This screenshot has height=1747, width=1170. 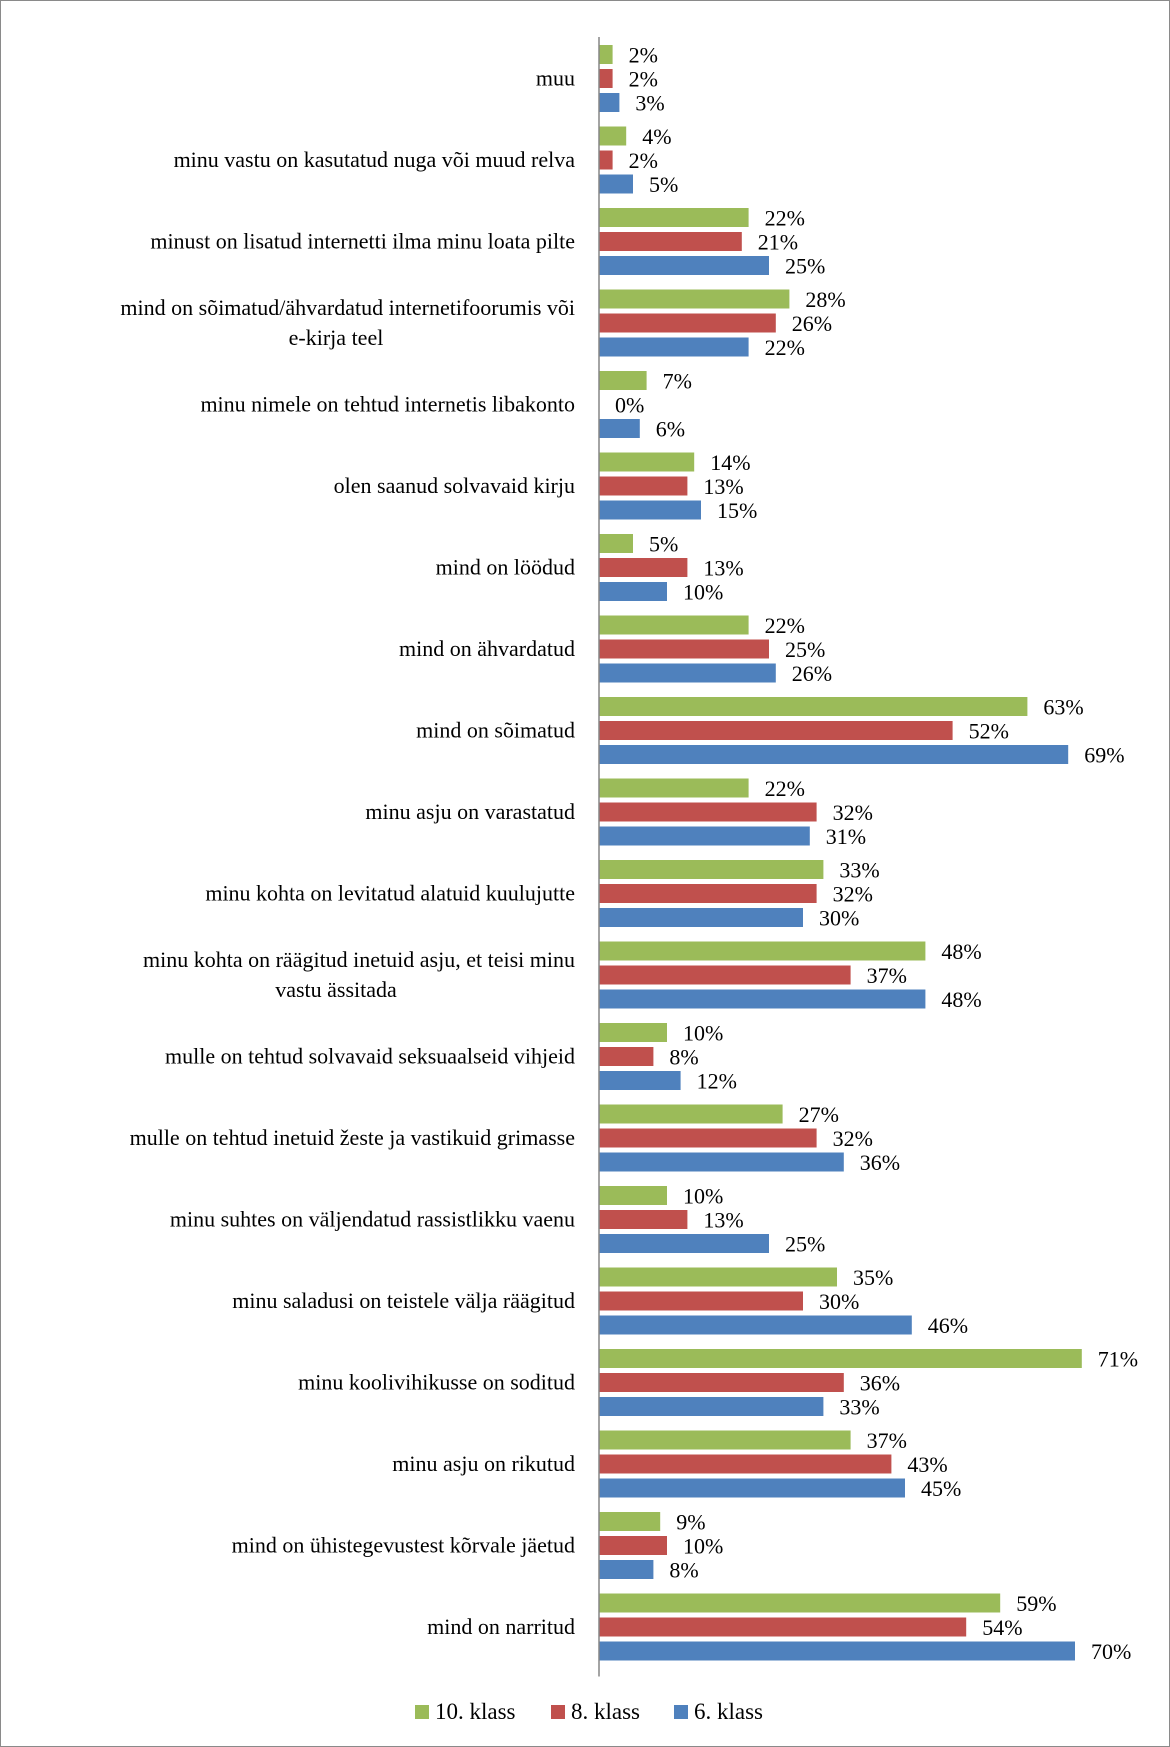 What do you see at coordinates (859, 870) in the screenshot?
I see `value-label: 33%` at bounding box center [859, 870].